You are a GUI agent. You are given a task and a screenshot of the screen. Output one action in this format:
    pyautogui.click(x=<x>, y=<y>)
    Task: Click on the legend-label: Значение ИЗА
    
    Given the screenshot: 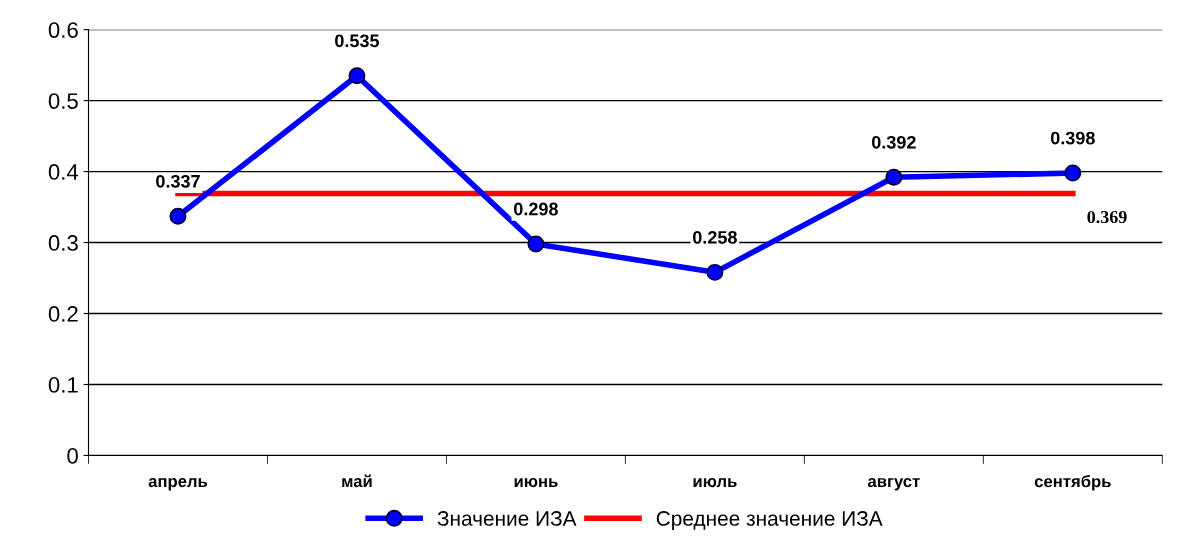 What is the action you would take?
    pyautogui.click(x=507, y=518)
    